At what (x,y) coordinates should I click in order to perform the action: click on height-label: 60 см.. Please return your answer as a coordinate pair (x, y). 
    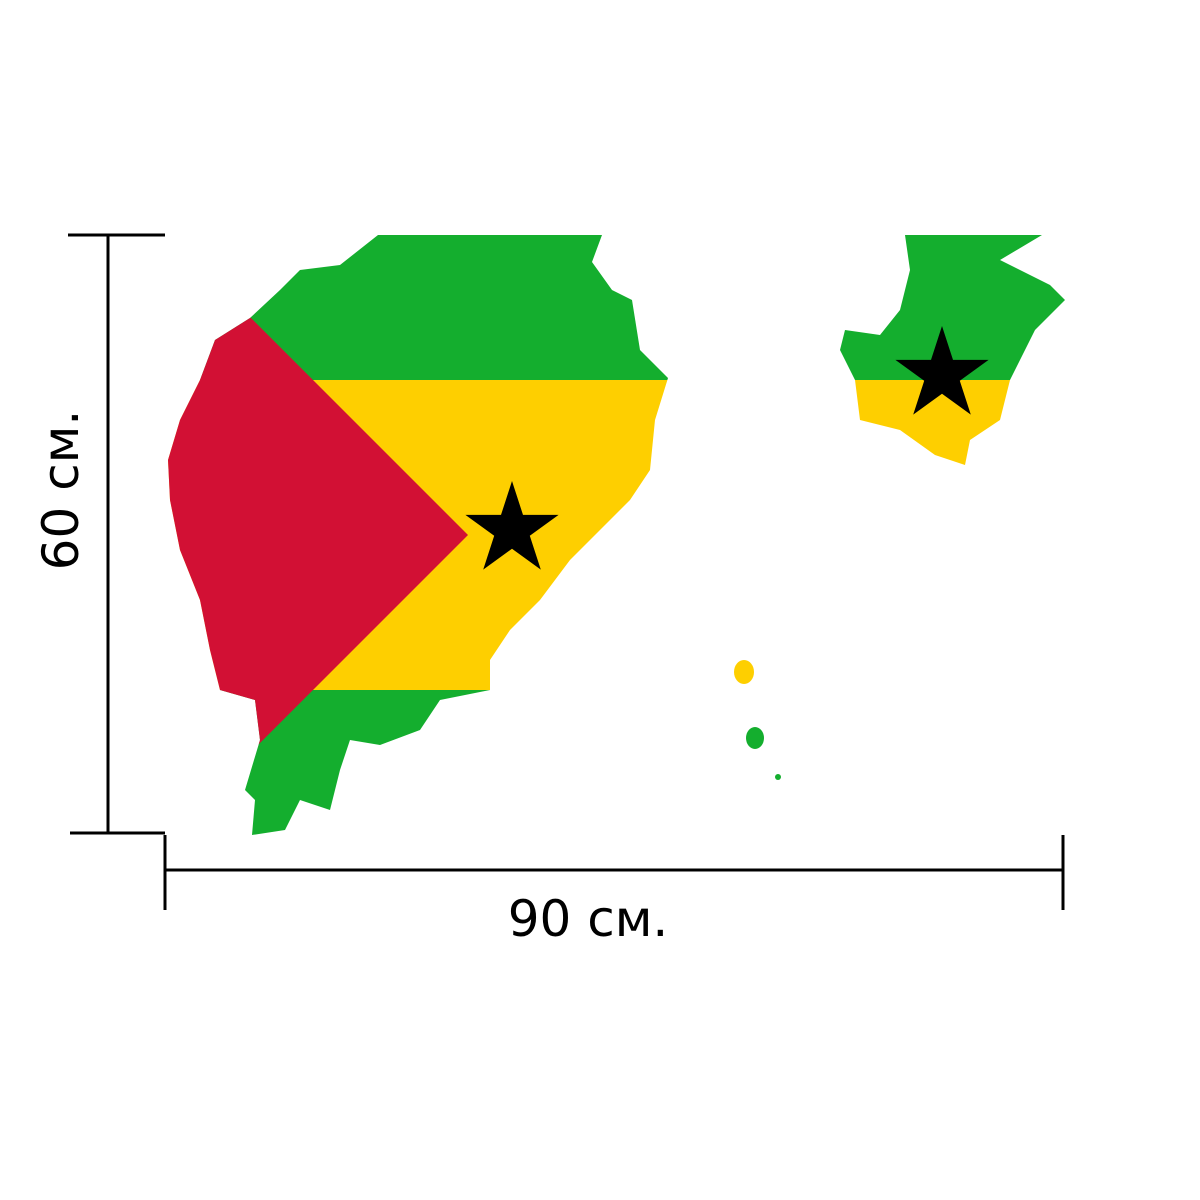
    Looking at the image, I should click on (61, 490).